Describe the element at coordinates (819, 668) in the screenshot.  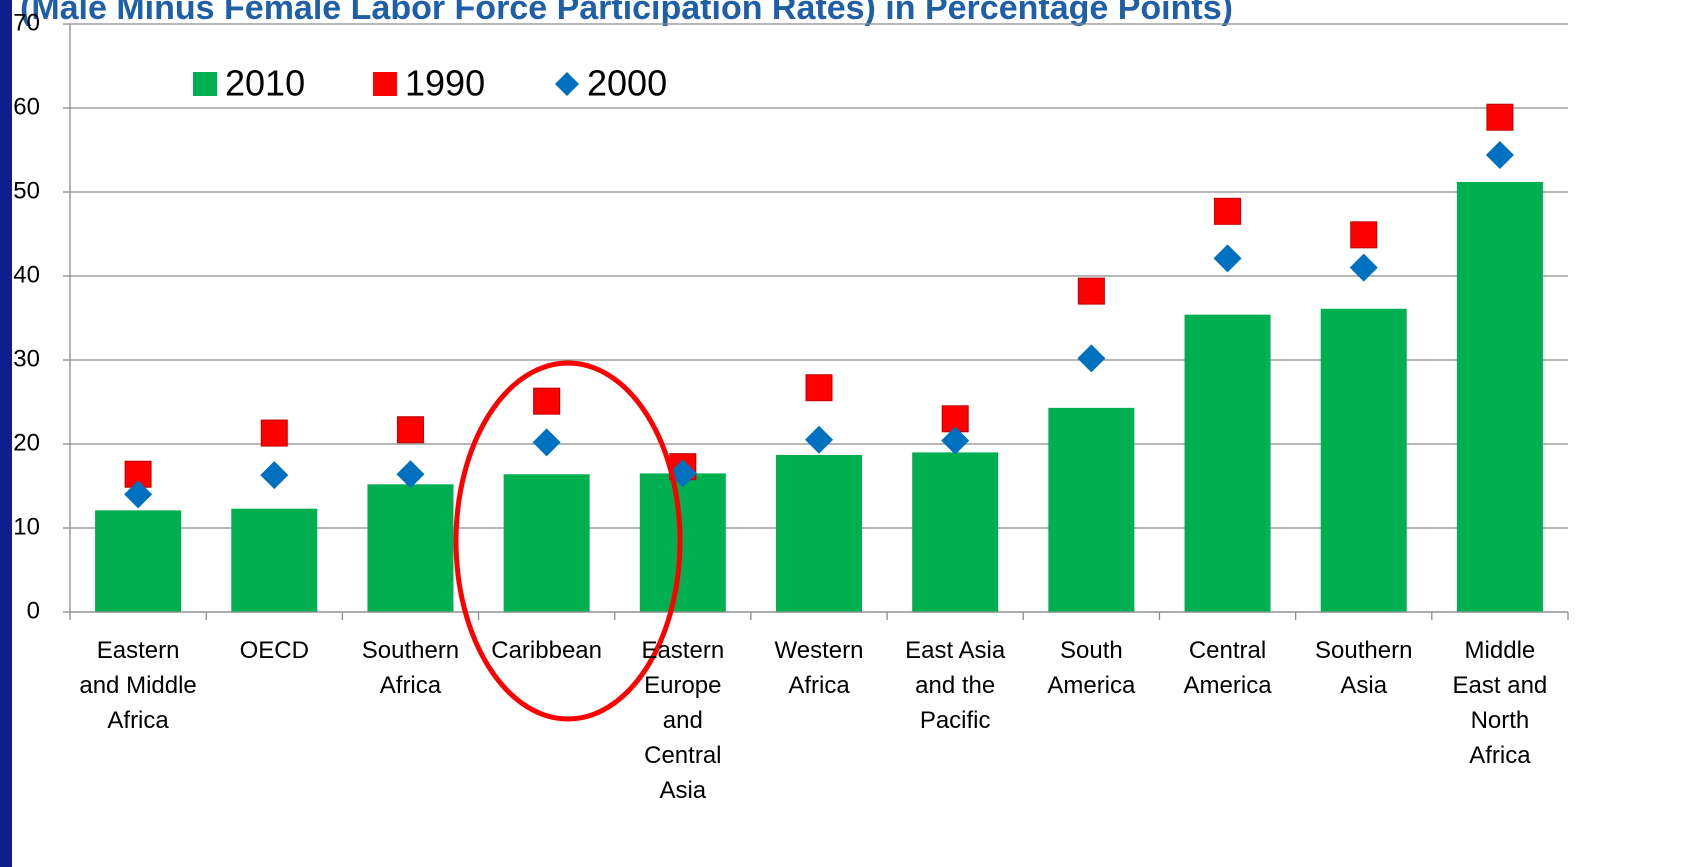
I see `x-tick-label: Western Africa` at that location.